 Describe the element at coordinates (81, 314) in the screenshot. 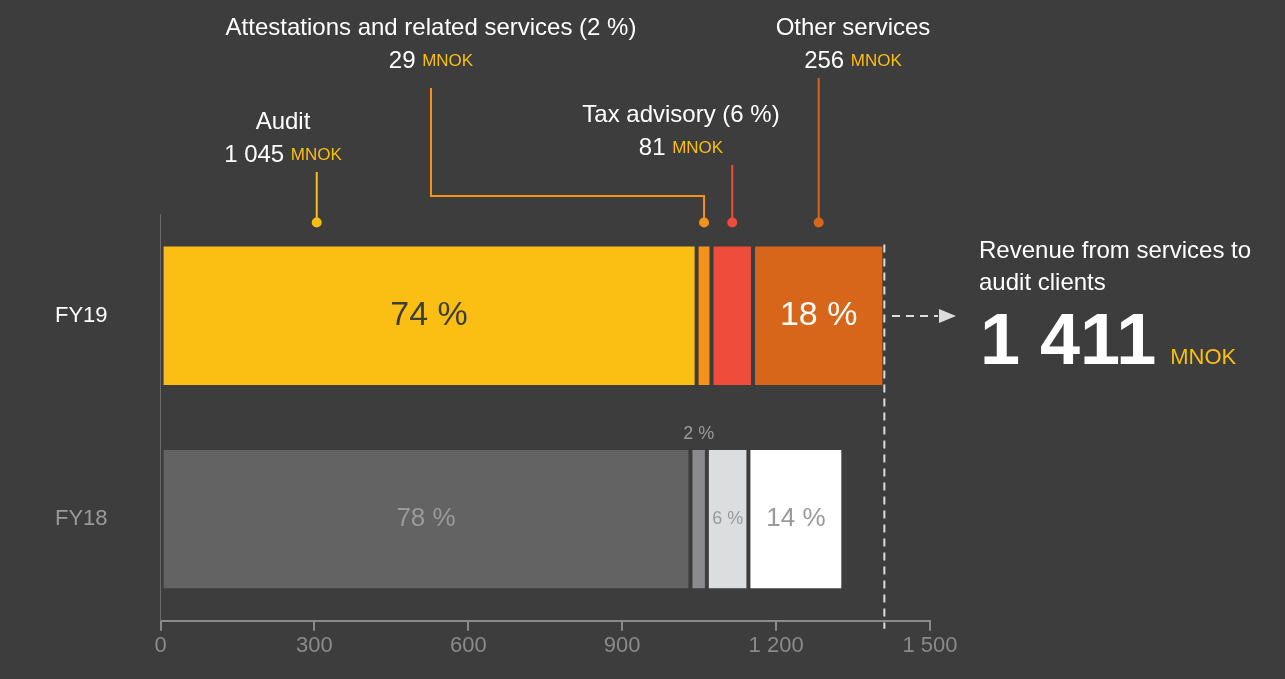

I see `y-tick-label: FY19` at that location.